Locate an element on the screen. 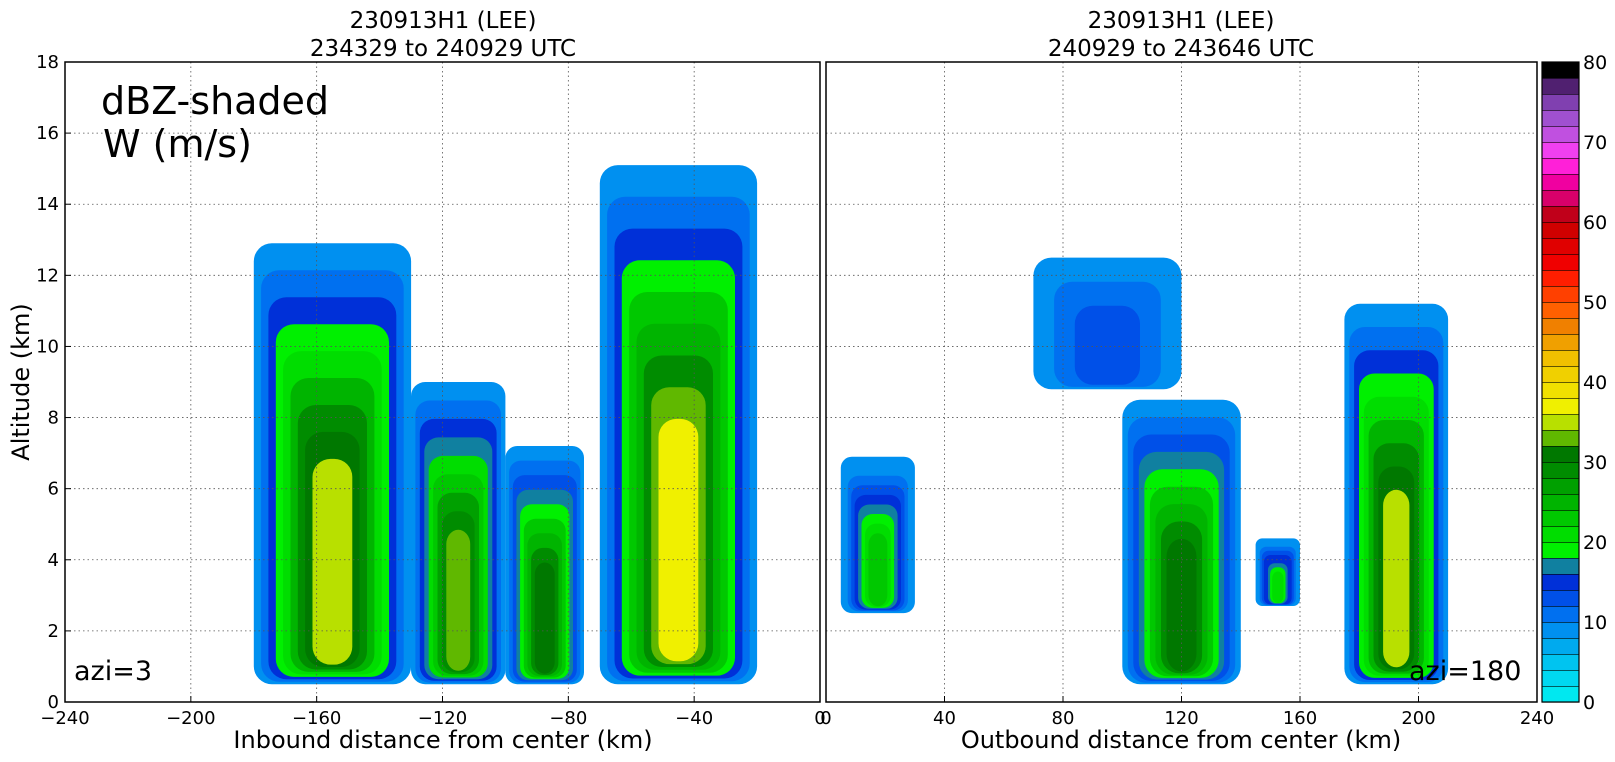  colorbar-tick-label: 60 is located at coordinates (1595, 223).